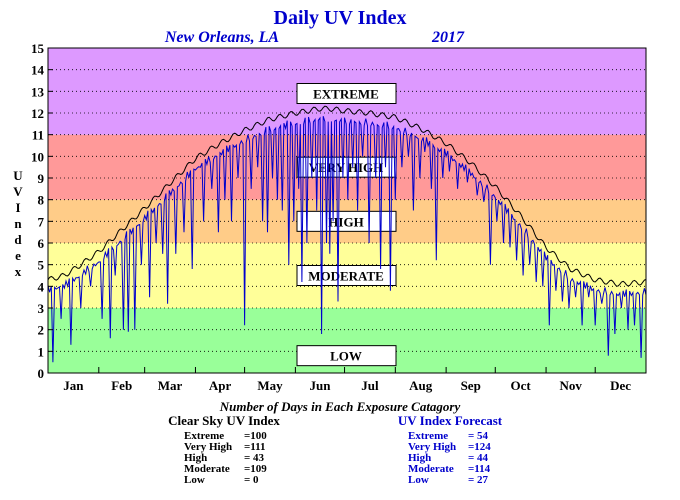 The width and height of the screenshot is (680, 500). What do you see at coordinates (222, 37) in the screenshot?
I see `chart-location: New Orleans, LA` at bounding box center [222, 37].